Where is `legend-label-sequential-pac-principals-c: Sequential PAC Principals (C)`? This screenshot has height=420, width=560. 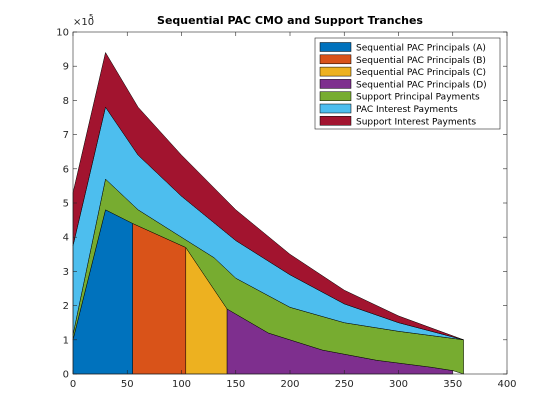
legend-label-sequential-pac-principals-c: Sequential PAC Principals (C) is located at coordinates (421, 73).